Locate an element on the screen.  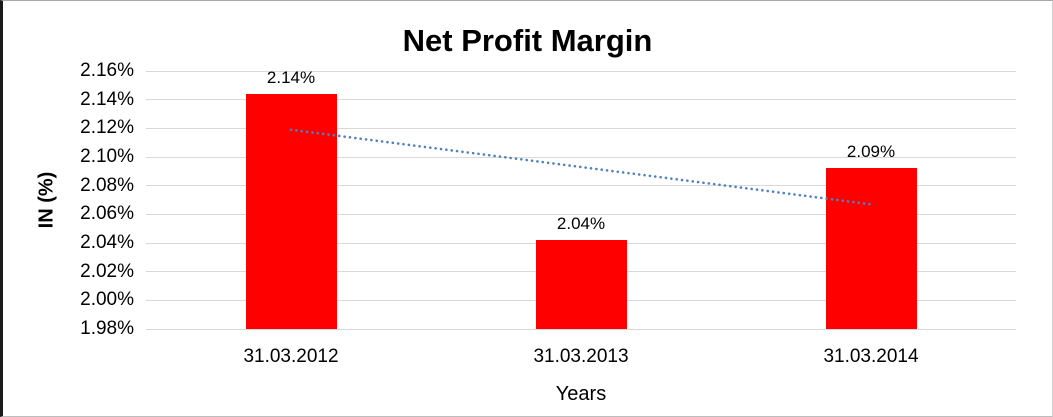
bar-data-label: 2.09% is located at coordinates (871, 152).